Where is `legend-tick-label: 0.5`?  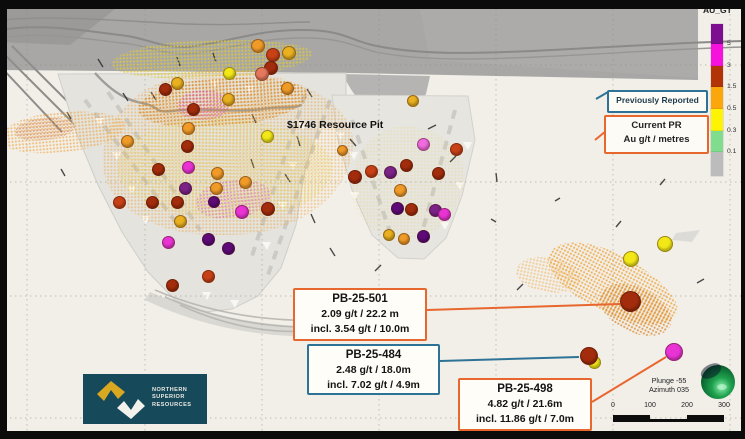 legend-tick-label: 0.5 is located at coordinates (732, 108).